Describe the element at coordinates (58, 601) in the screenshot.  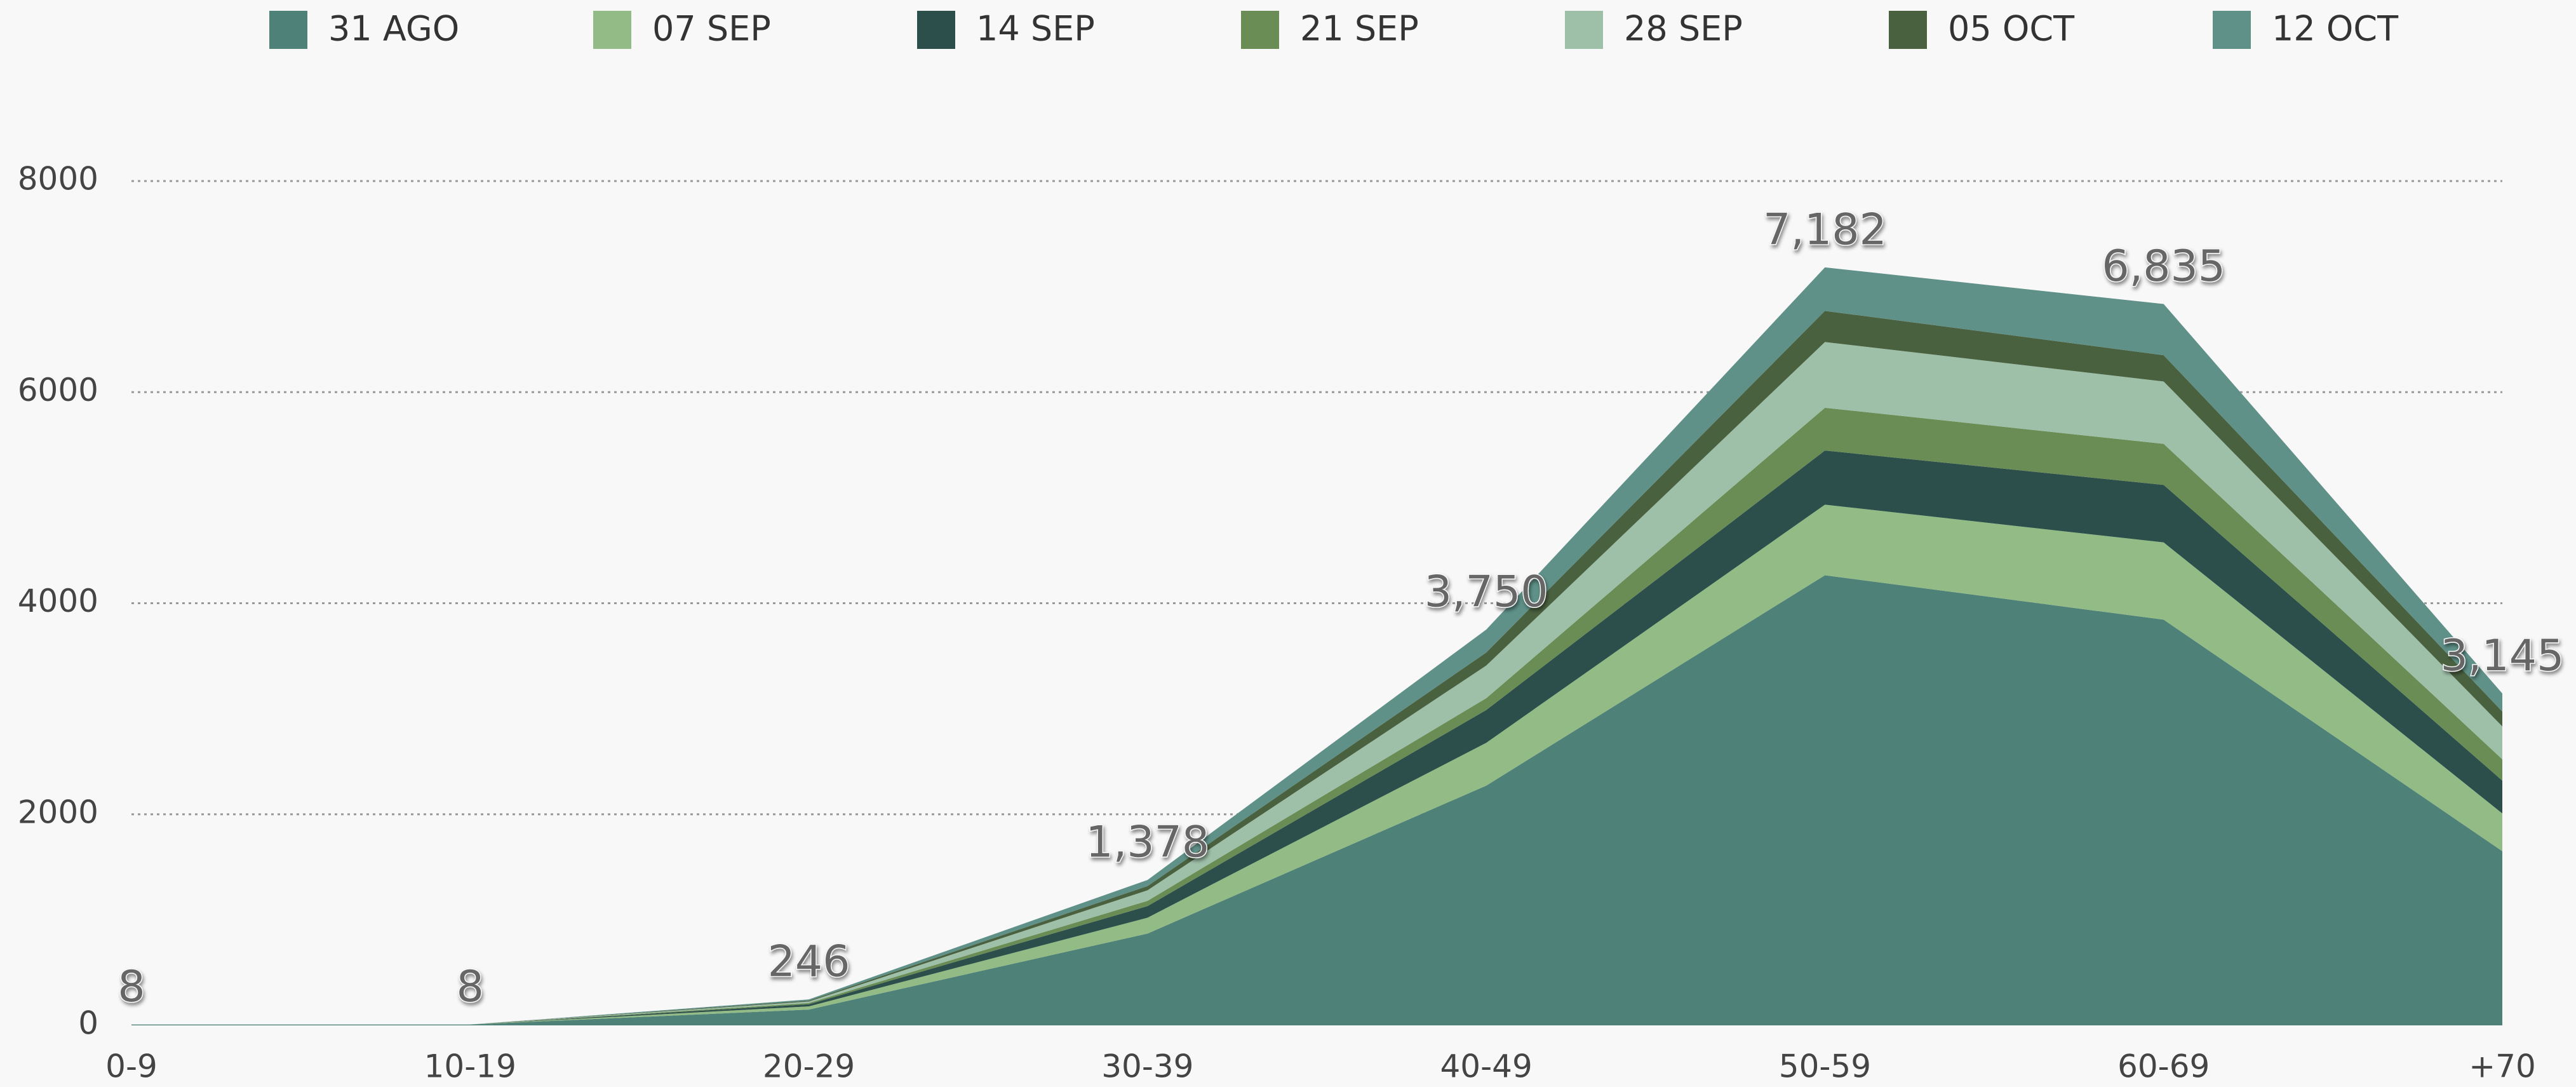
I see `y-tick-label: 4000` at that location.